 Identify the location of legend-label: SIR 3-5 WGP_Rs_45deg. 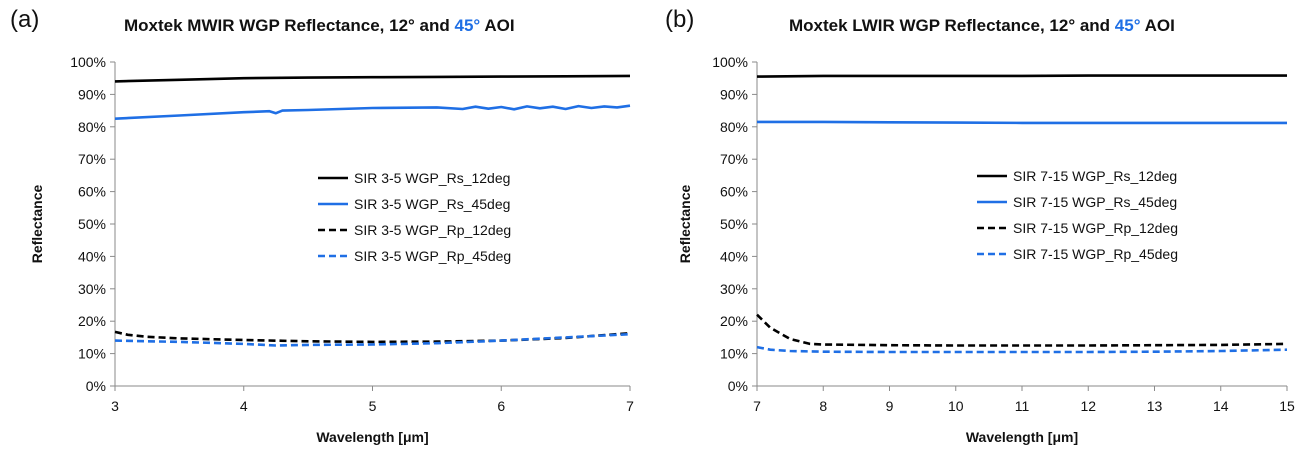
(432, 204).